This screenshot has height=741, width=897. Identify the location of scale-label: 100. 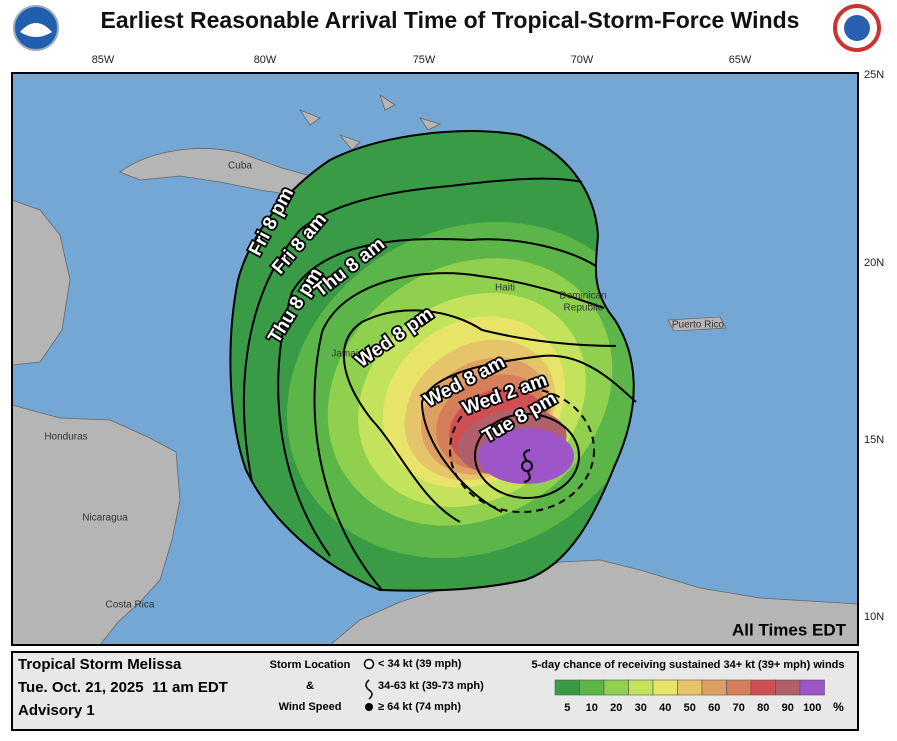
(812, 708).